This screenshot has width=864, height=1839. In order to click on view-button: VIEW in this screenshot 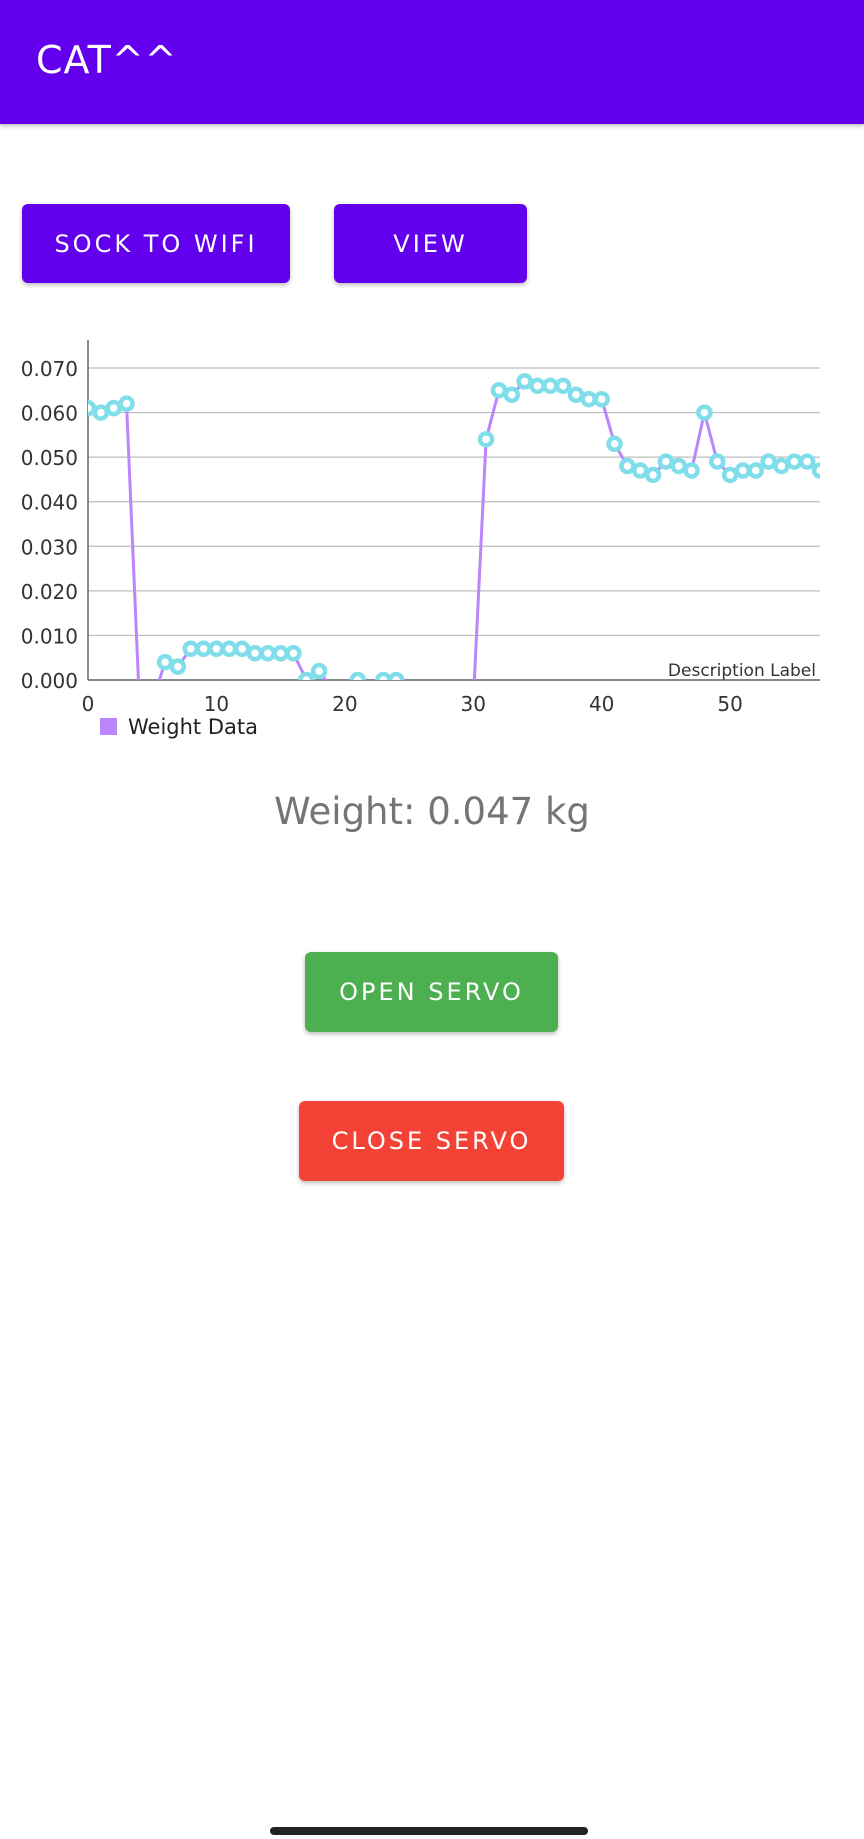, I will do `click(430, 243)`.